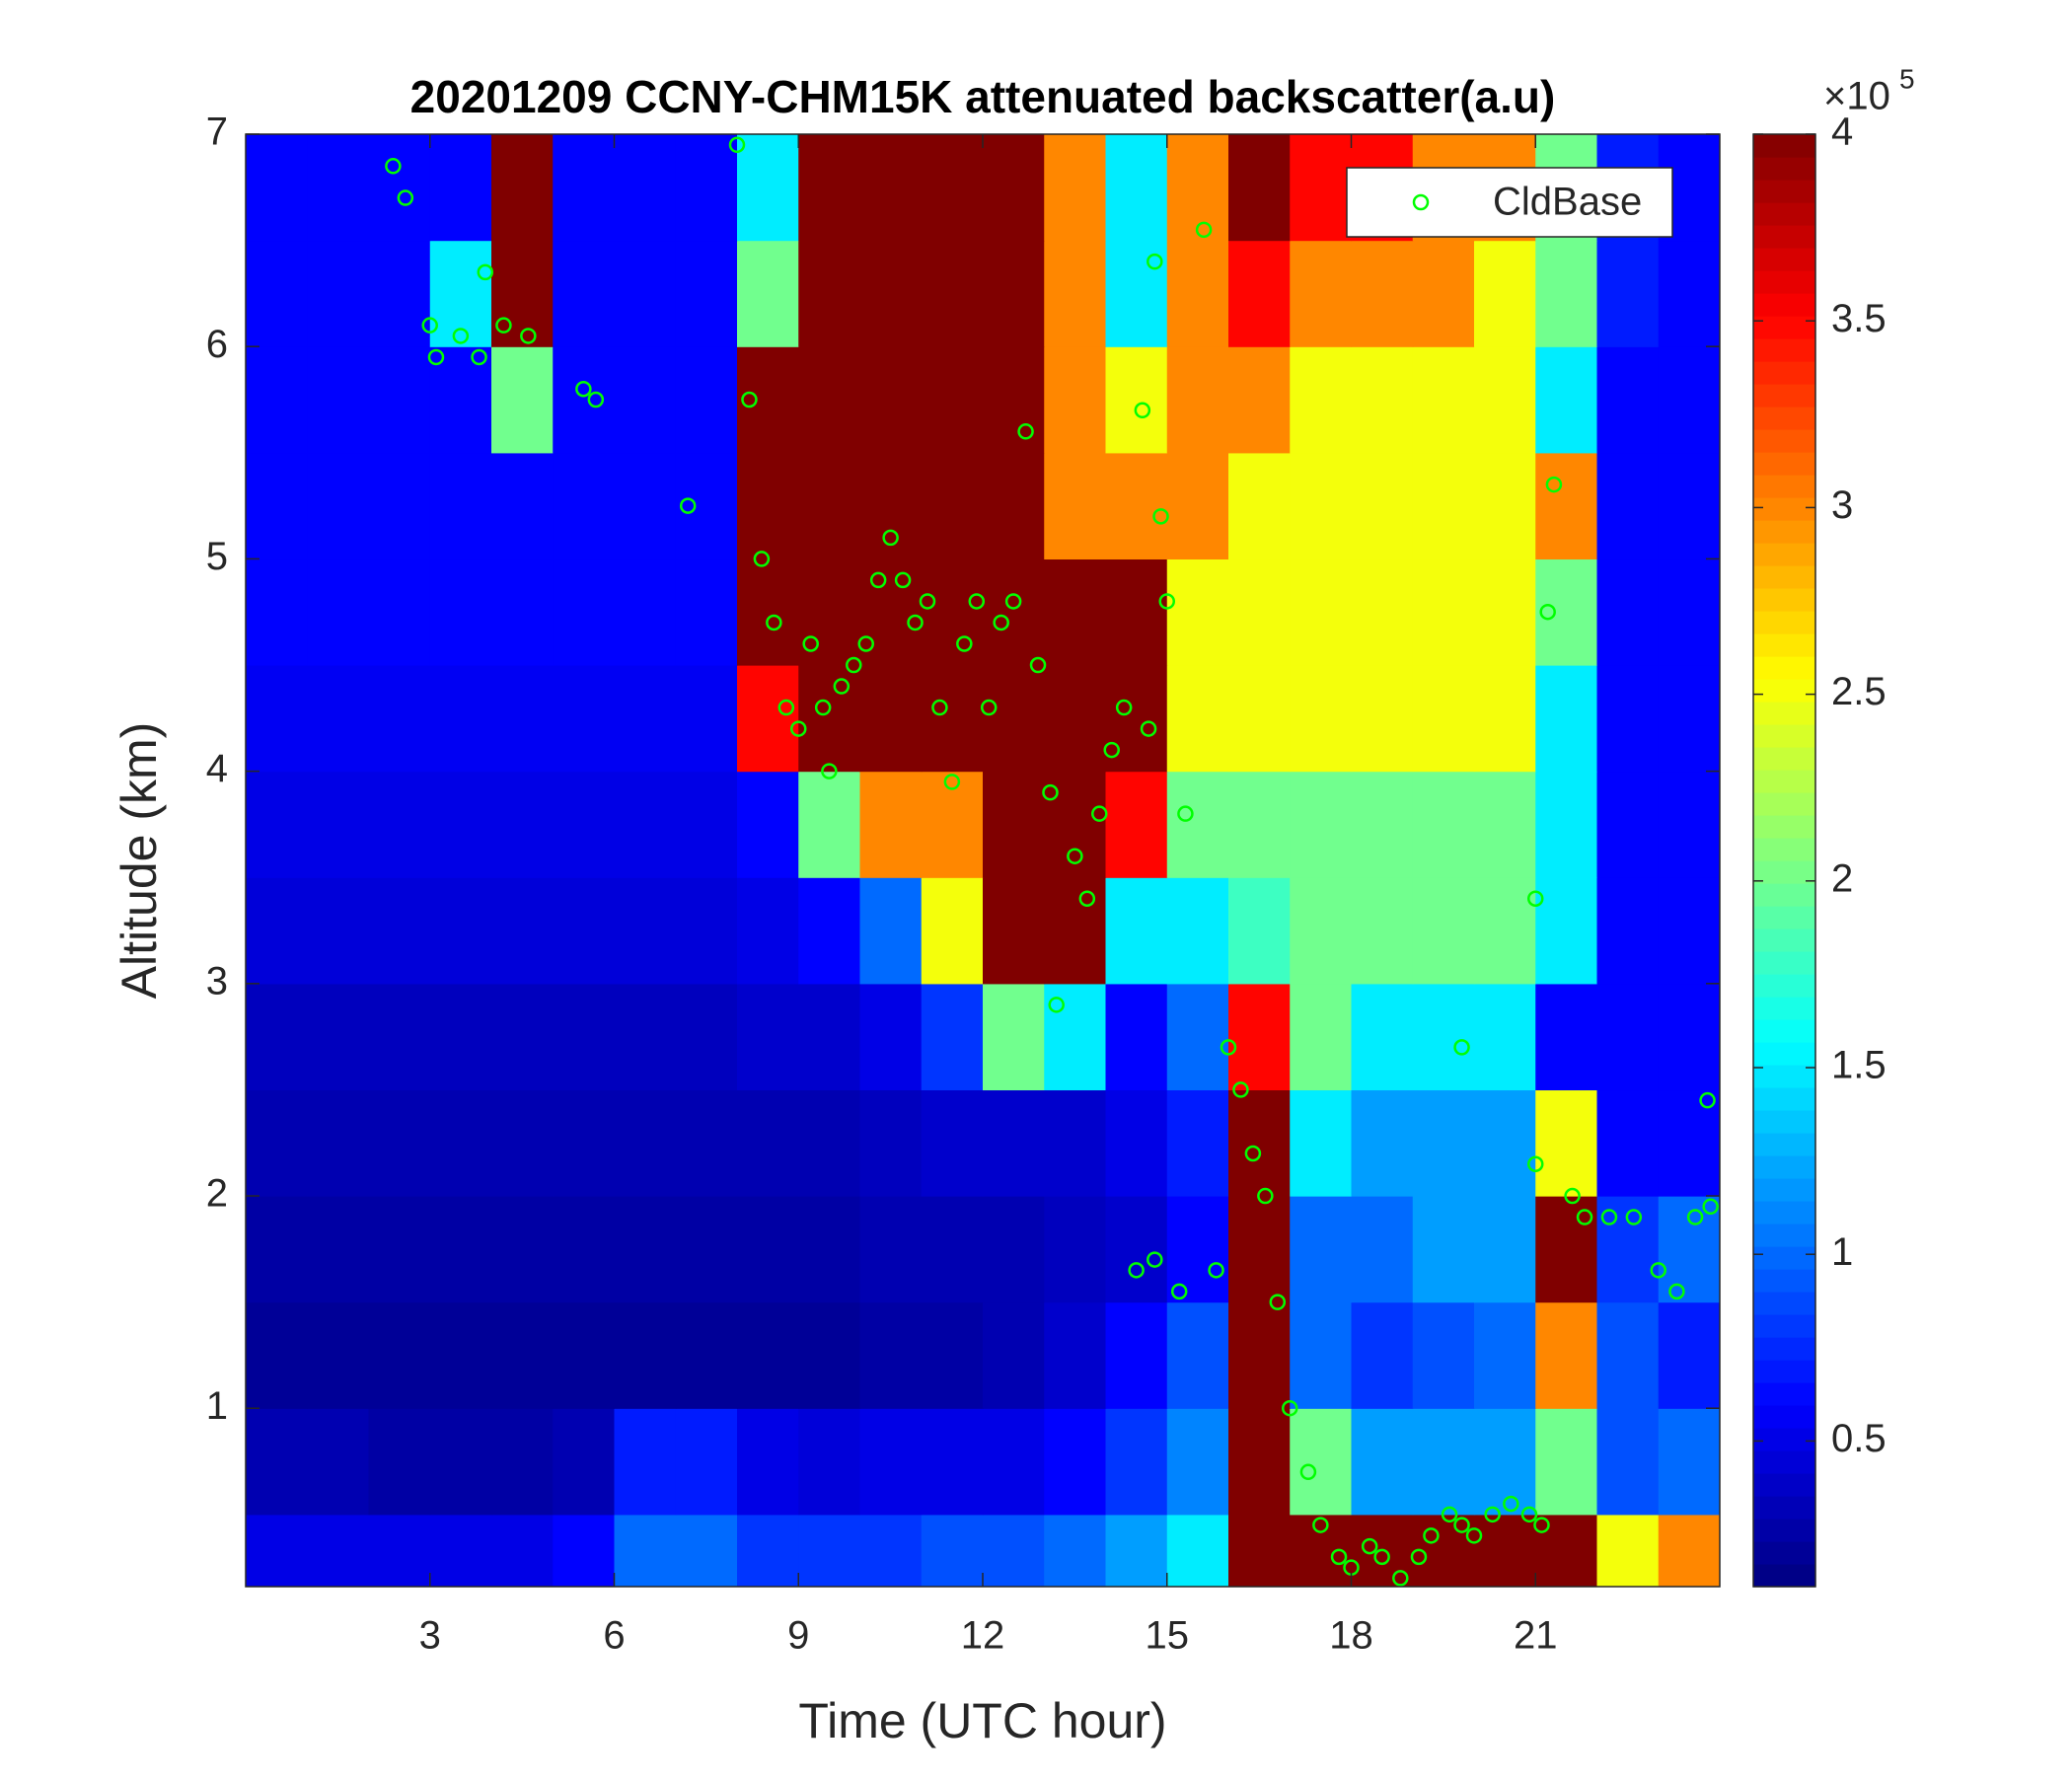 Image resolution: width=2072 pixels, height=1781 pixels. Describe the element at coordinates (982, 1720) in the screenshot. I see `x-axis-label: Time (UTC hour)` at that location.